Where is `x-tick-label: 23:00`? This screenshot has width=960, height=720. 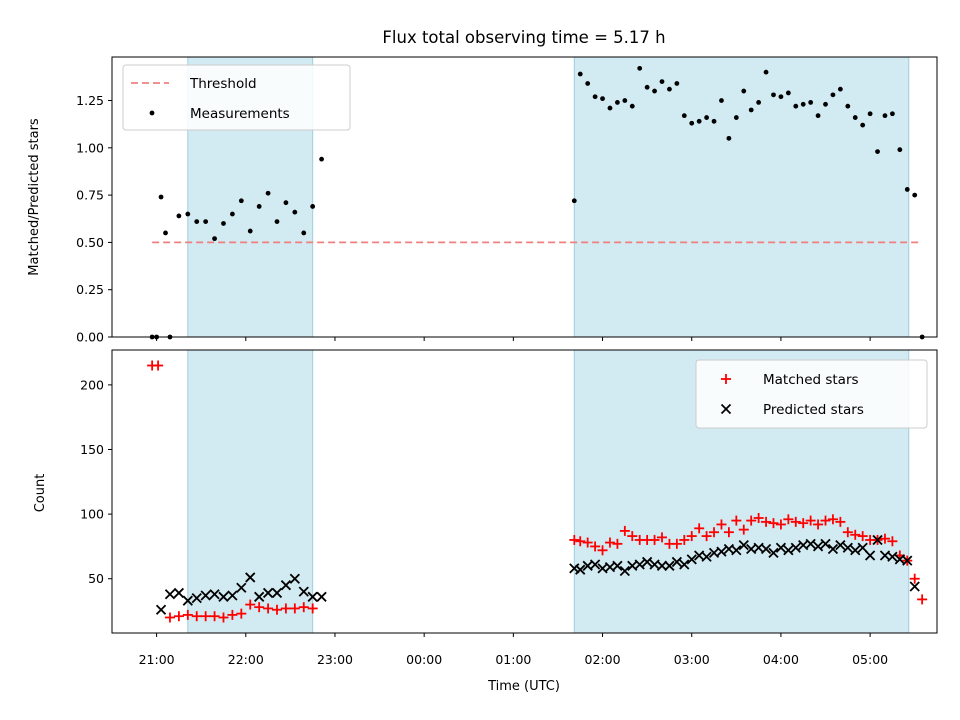
x-tick-label: 23:00 is located at coordinates (335, 659).